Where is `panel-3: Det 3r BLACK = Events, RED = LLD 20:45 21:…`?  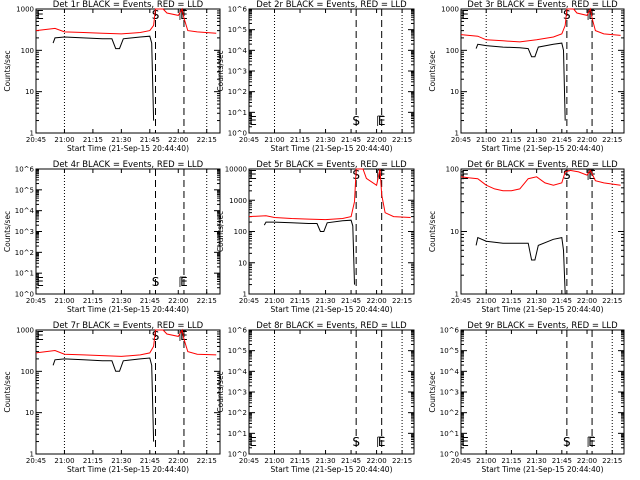
panel-3: Det 3r BLACK = Events, RED = LLD 20:45 21:… is located at coordinates (526, 76).